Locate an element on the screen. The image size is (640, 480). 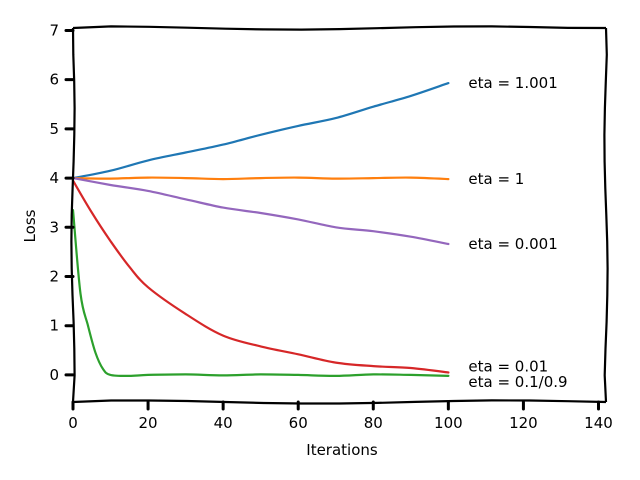
x-tick-label-0: 0 is located at coordinates (73, 423).